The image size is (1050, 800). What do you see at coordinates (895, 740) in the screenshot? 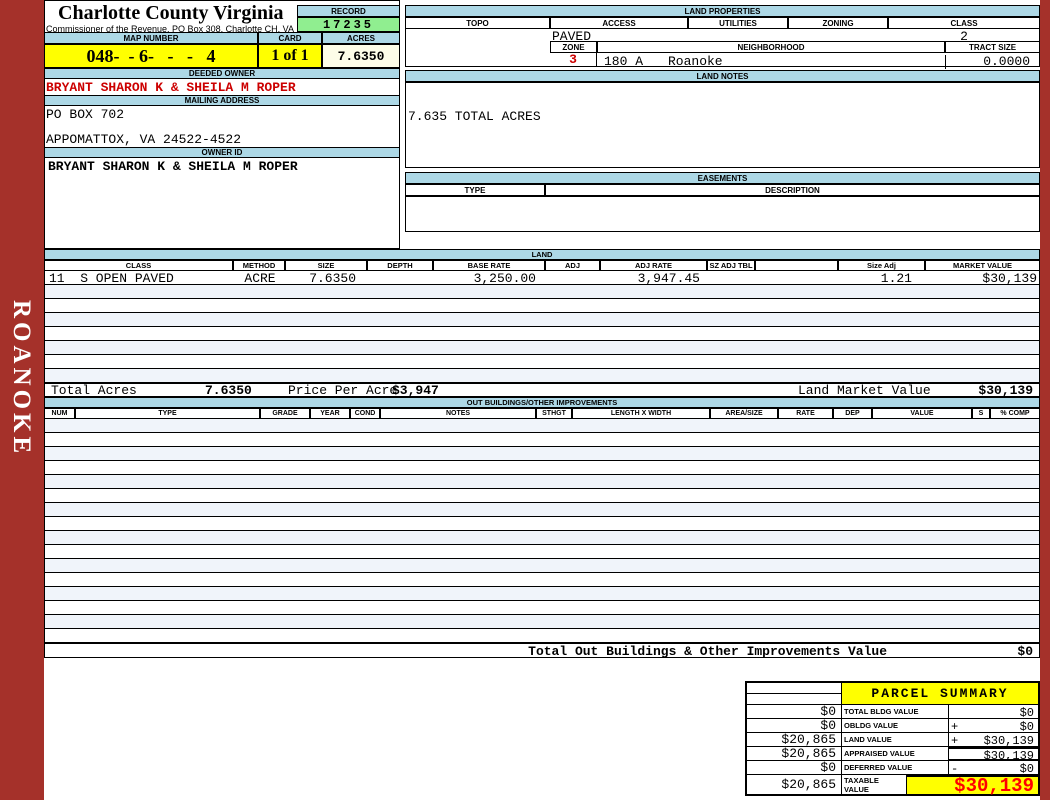
I see `ps-row2-label: LAND VALUE` at bounding box center [895, 740].